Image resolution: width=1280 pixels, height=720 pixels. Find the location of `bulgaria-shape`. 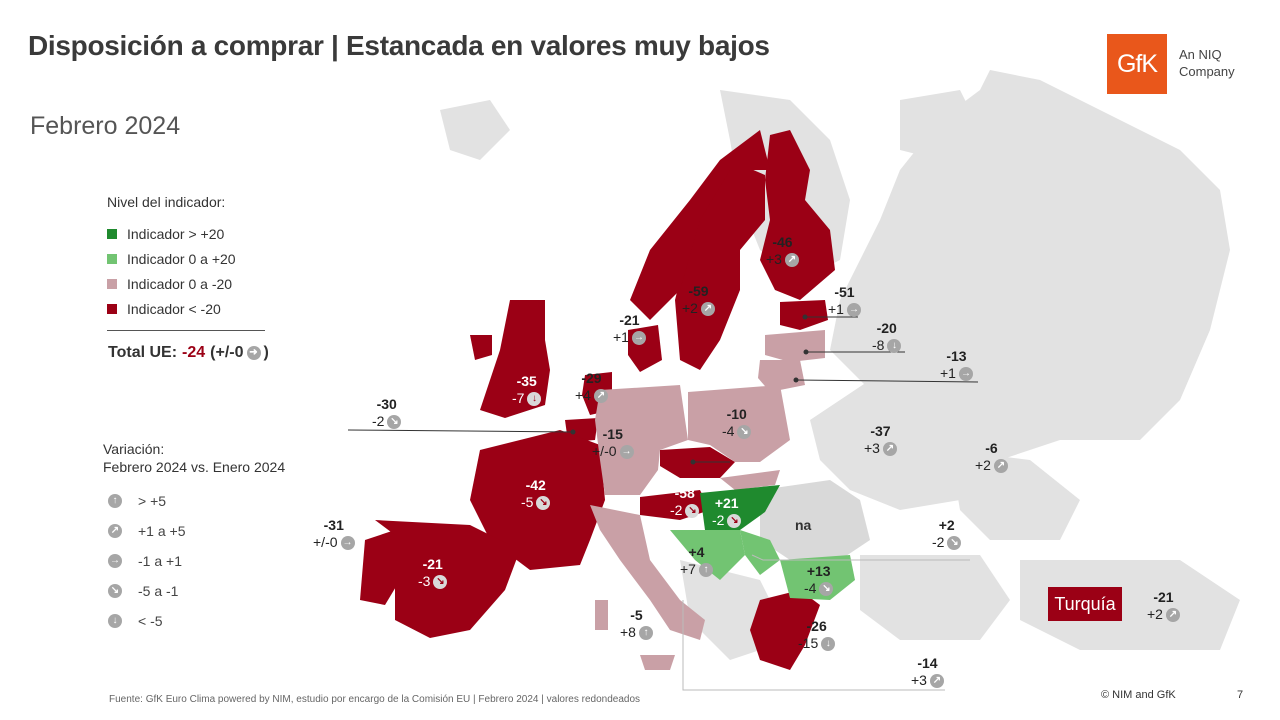

bulgaria-shape is located at coordinates (817, 577).